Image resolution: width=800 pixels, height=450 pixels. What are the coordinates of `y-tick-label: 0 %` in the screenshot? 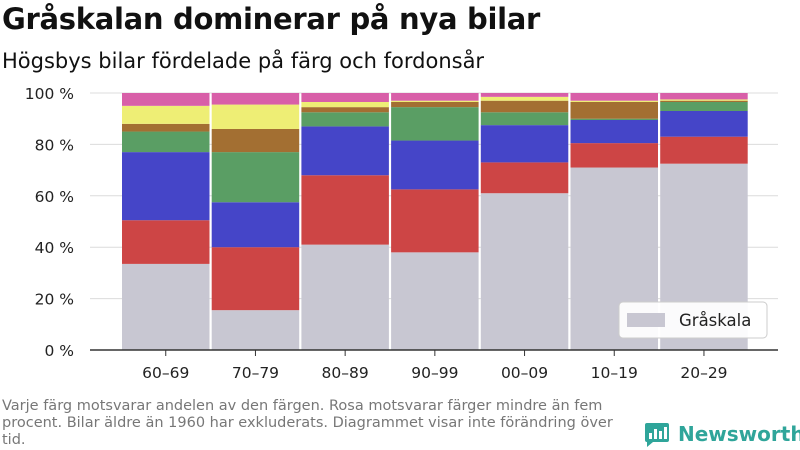 It's located at (59, 351).